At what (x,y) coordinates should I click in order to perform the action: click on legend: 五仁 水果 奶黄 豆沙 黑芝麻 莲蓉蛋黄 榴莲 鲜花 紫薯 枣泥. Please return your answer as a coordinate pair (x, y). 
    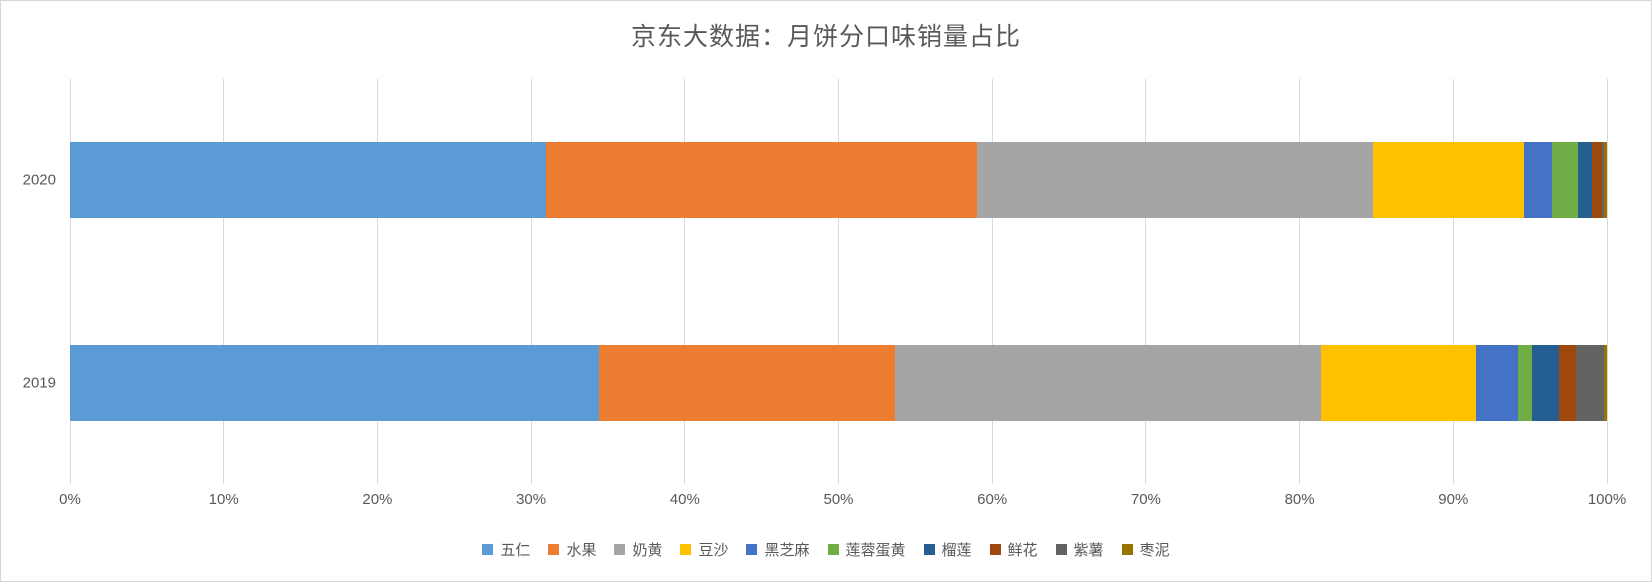
    Looking at the image, I should click on (826, 549).